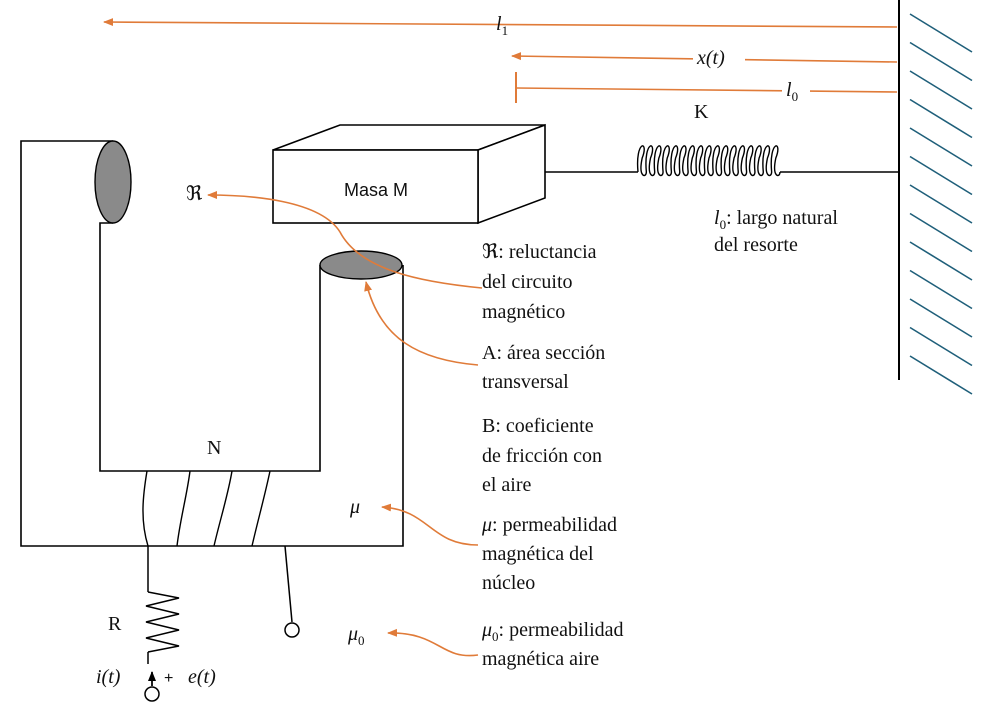  Describe the element at coordinates (361, 265) in the screenshot. I see `right-pole-face` at that location.